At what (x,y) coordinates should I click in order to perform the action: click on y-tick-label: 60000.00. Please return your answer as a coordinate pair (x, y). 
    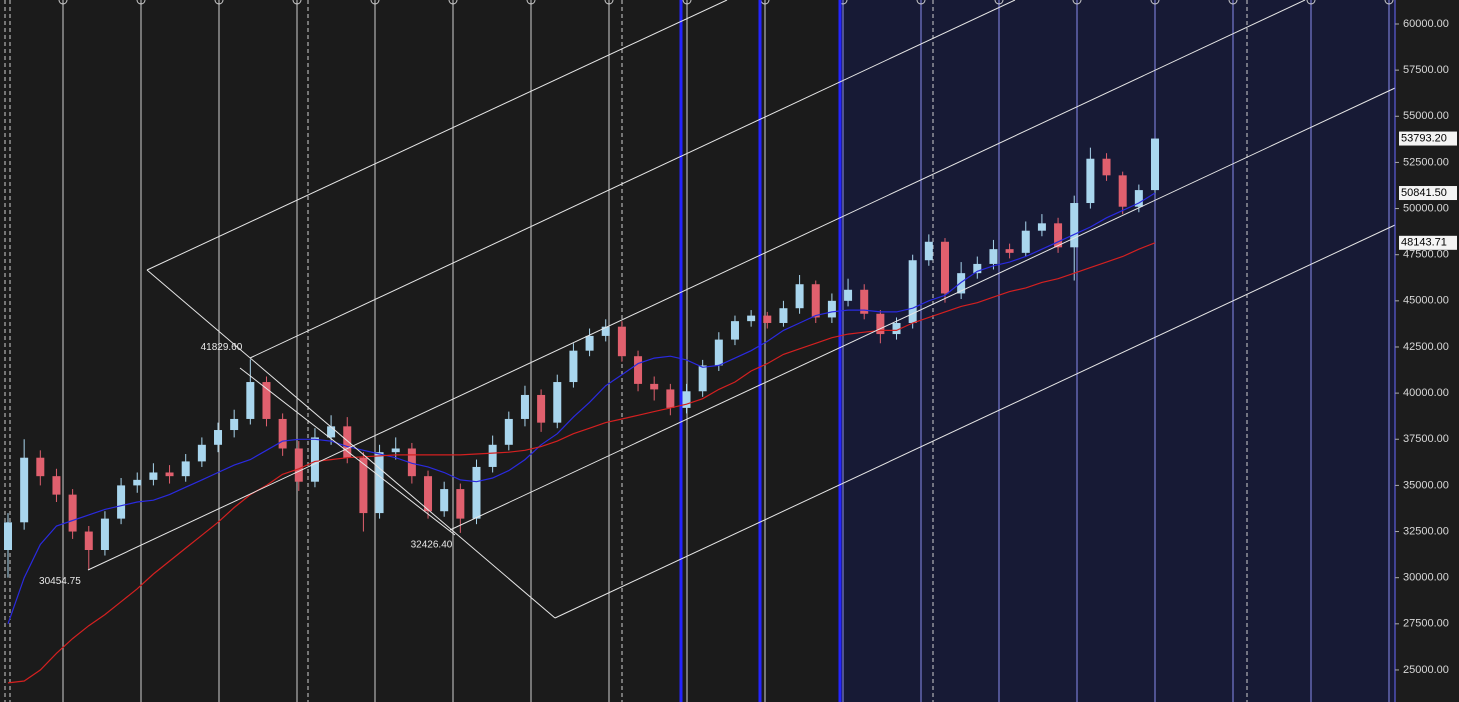
    Looking at the image, I should click on (1426, 24).